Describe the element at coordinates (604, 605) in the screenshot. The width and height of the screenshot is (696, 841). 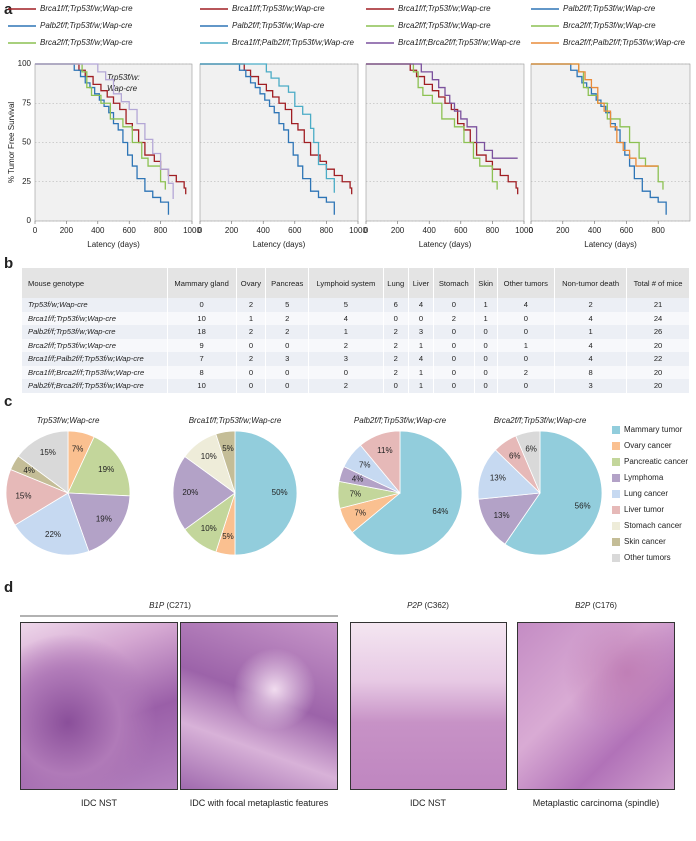
I see `group-id: (C176)` at that location.